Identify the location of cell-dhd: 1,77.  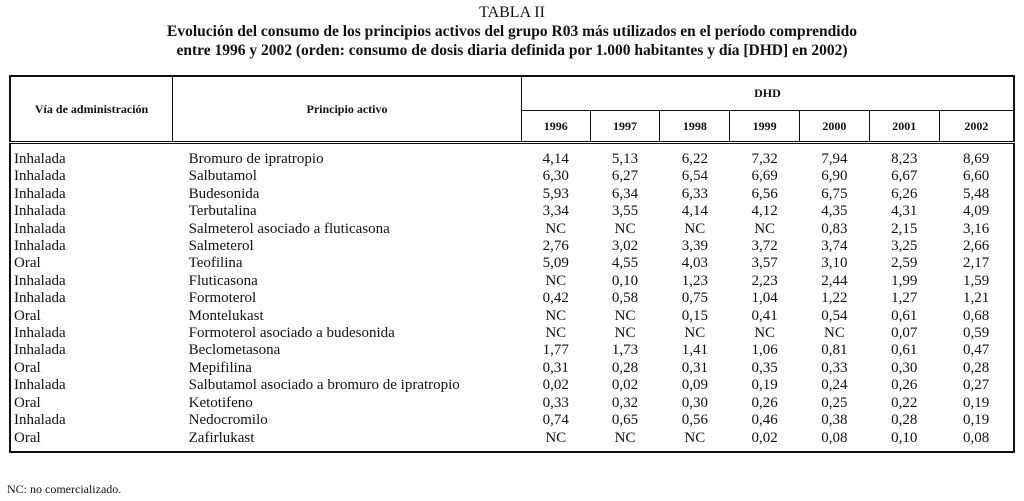
(555, 350).